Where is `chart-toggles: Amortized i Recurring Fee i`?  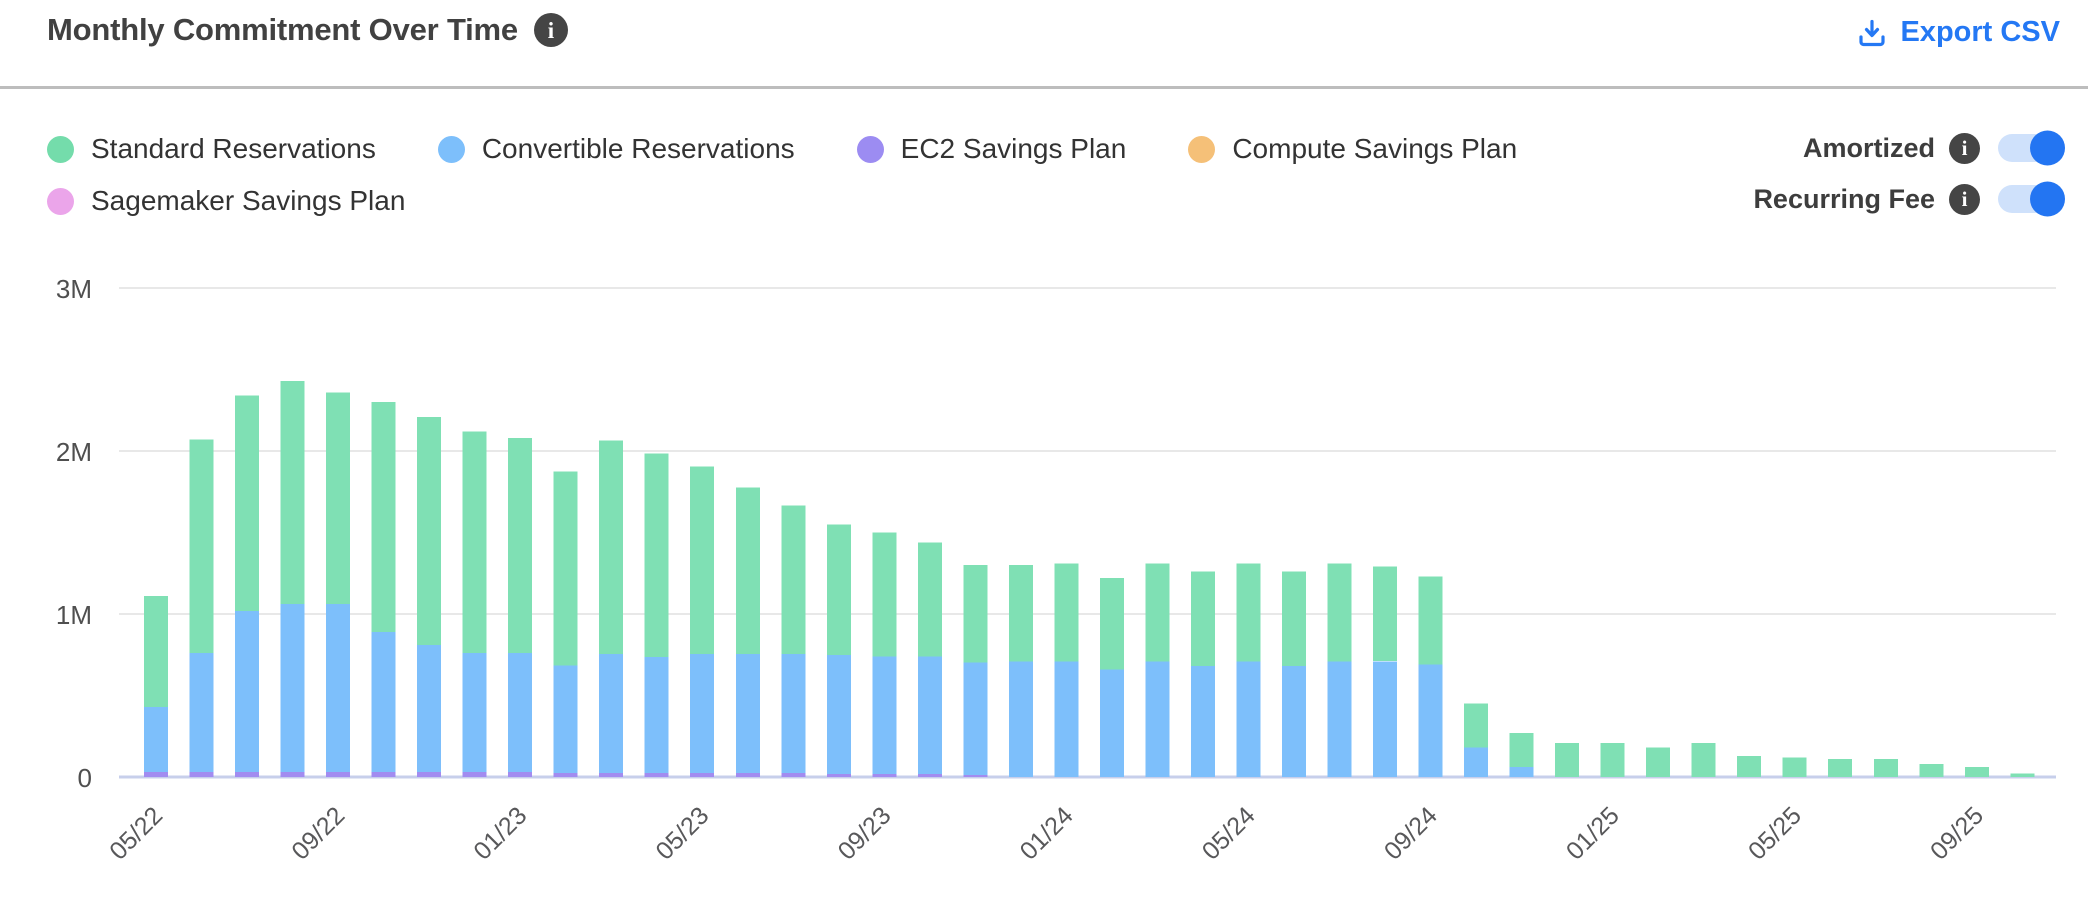
chart-toggles: Amortized i Recurring Fee i is located at coordinates (1909, 173).